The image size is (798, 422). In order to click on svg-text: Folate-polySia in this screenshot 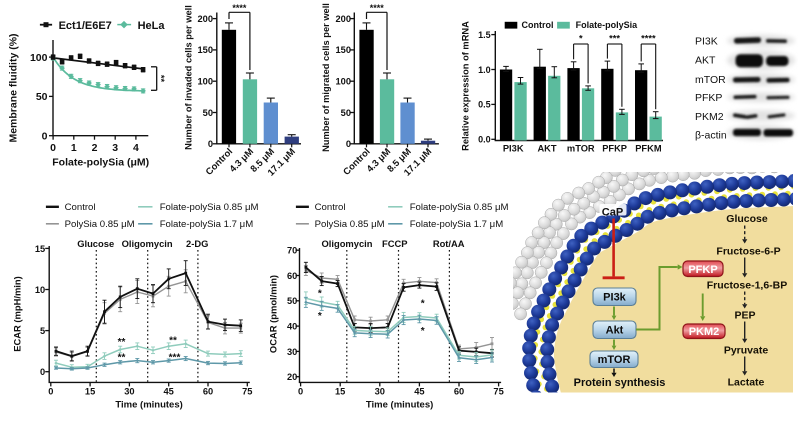, I will do `click(607, 25)`.